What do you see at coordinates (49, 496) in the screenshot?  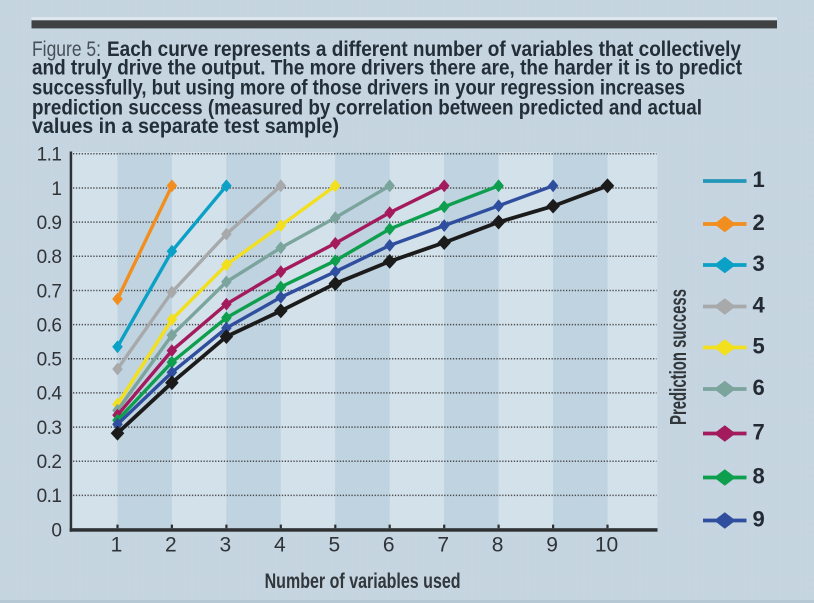 I see `svg-text: 0.1` at bounding box center [49, 496].